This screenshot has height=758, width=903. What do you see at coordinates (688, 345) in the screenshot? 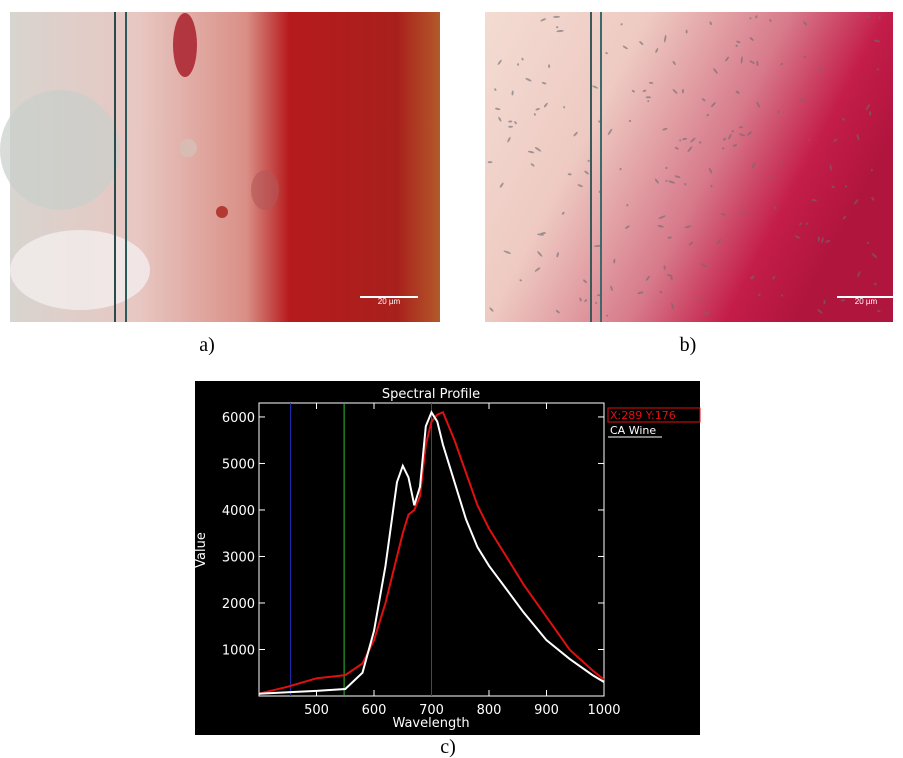
I see `panel-label: b)` at bounding box center [688, 345].